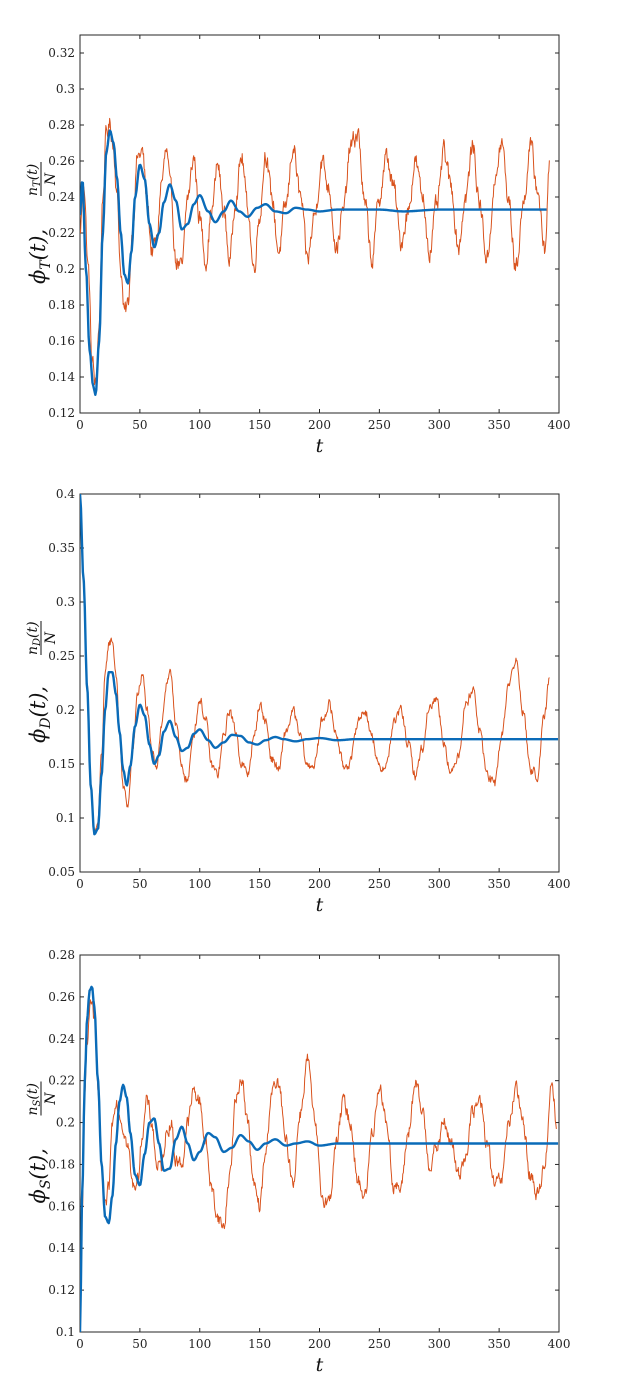  I want to click on y-tick-label: 0.35, so click(61, 548).